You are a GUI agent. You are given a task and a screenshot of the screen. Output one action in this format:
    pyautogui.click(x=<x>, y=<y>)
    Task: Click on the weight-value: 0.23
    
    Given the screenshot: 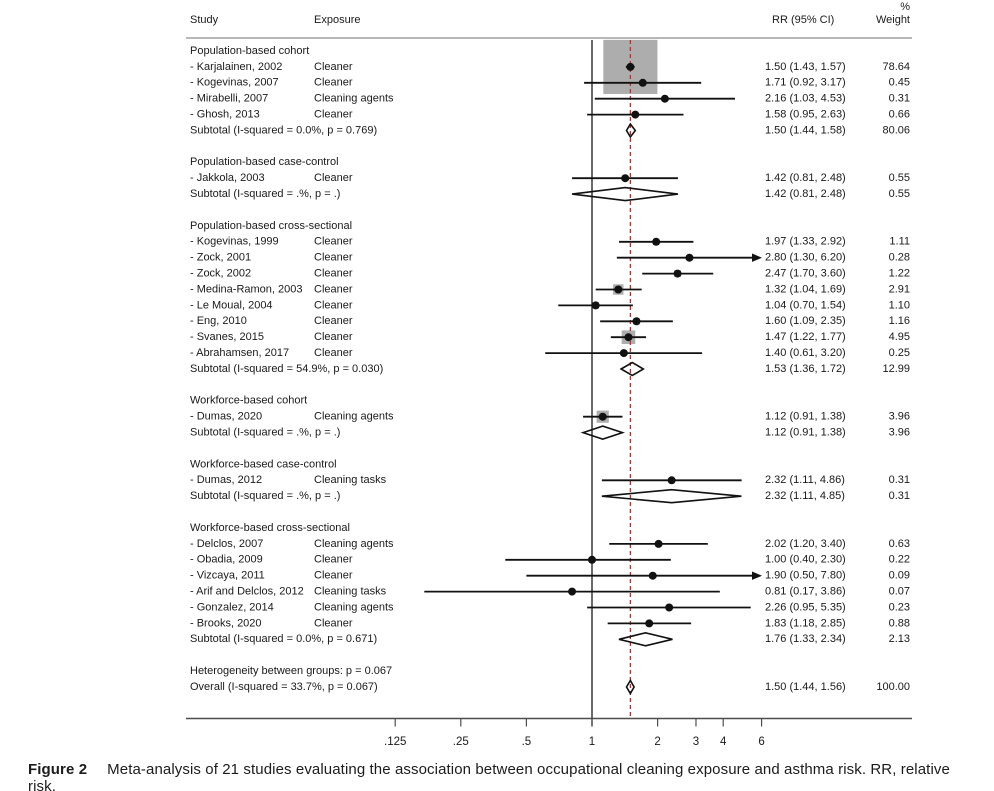 What is the action you would take?
    pyautogui.click(x=899, y=607)
    